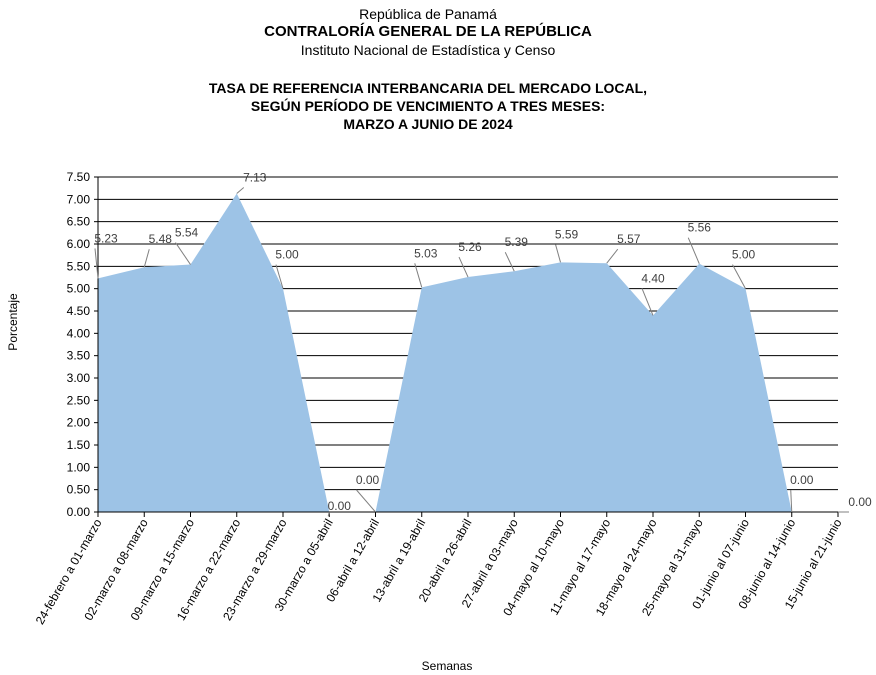  Describe the element at coordinates (470, 247) in the screenshot. I see `data-label: 5.26` at that location.